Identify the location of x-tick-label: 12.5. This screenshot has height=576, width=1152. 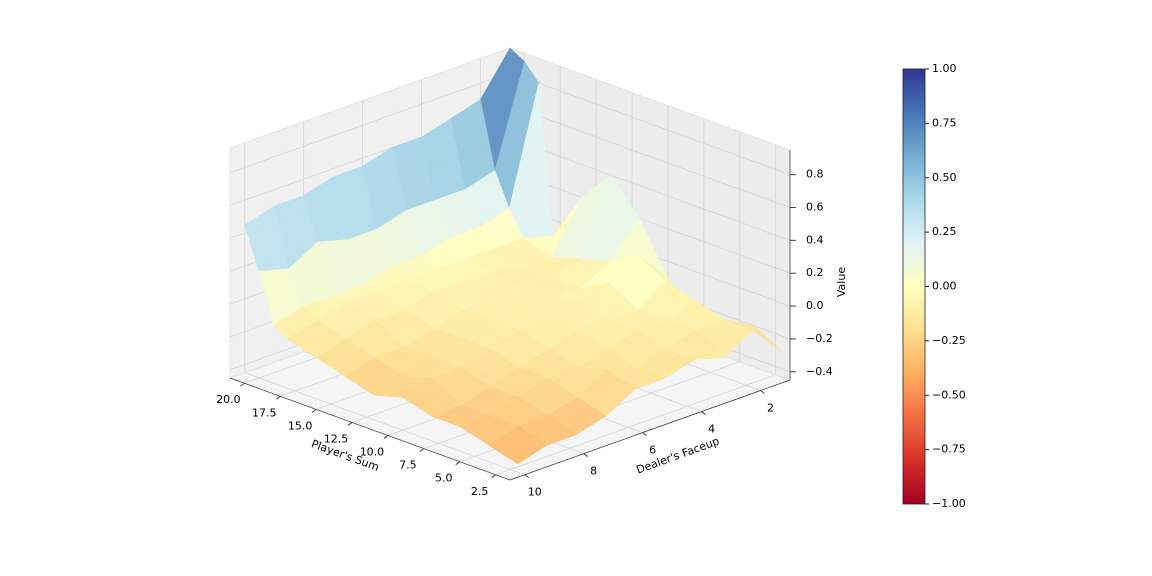
(336, 438).